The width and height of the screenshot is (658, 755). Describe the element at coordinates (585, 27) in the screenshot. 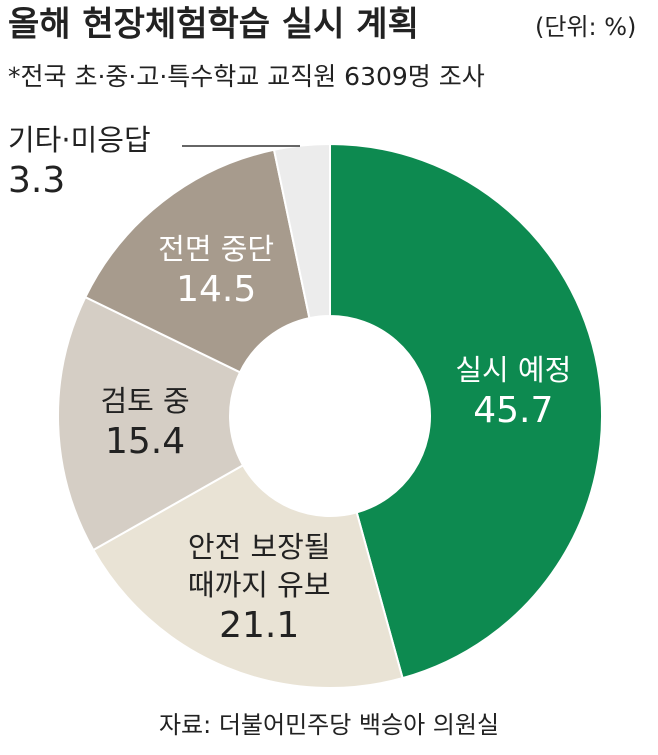

I see `unit-note: (단위: %)` at that location.